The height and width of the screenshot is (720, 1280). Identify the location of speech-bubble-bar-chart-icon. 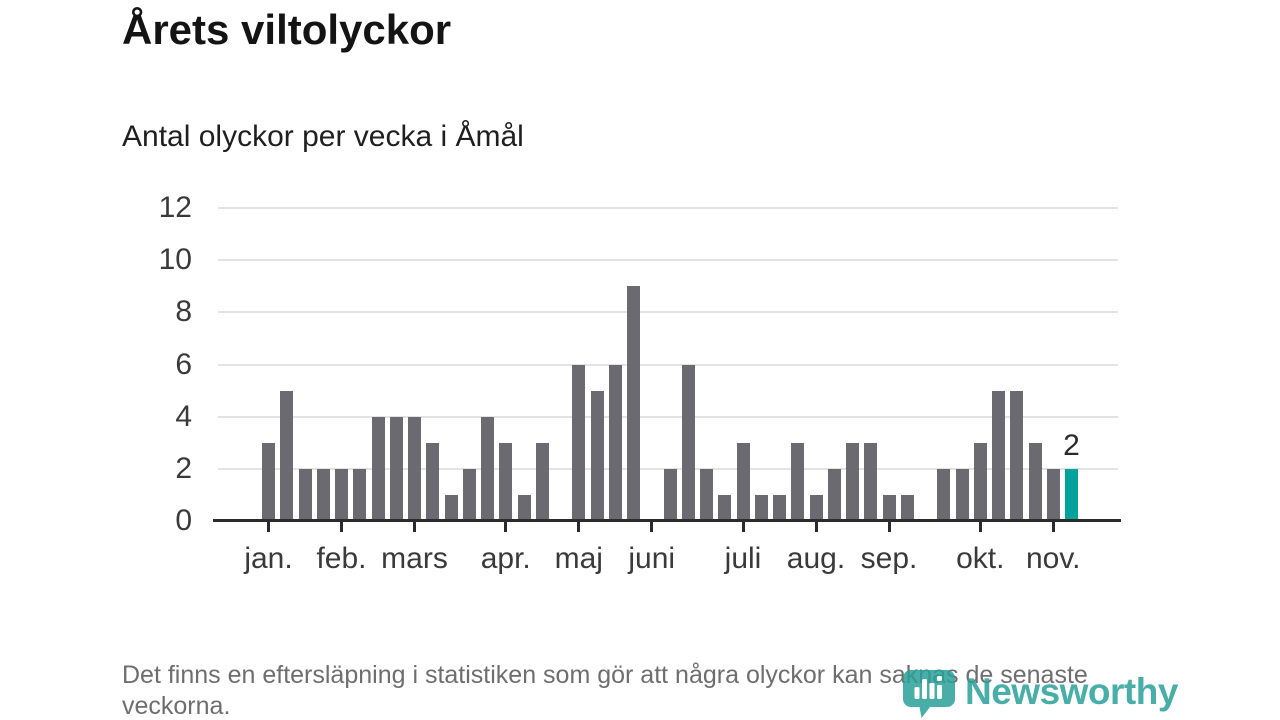
(929, 694).